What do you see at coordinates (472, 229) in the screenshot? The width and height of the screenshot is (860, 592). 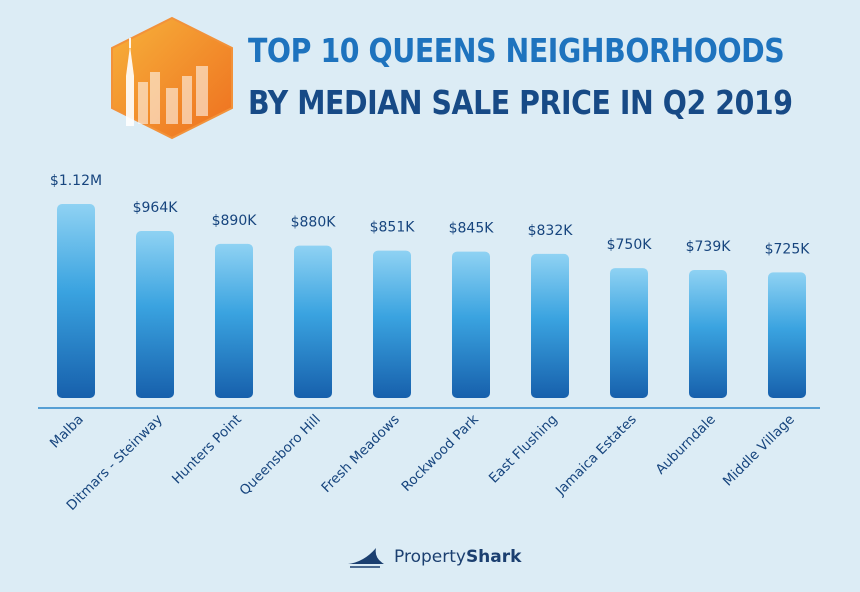 I see `value-label-5: $845K` at bounding box center [472, 229].